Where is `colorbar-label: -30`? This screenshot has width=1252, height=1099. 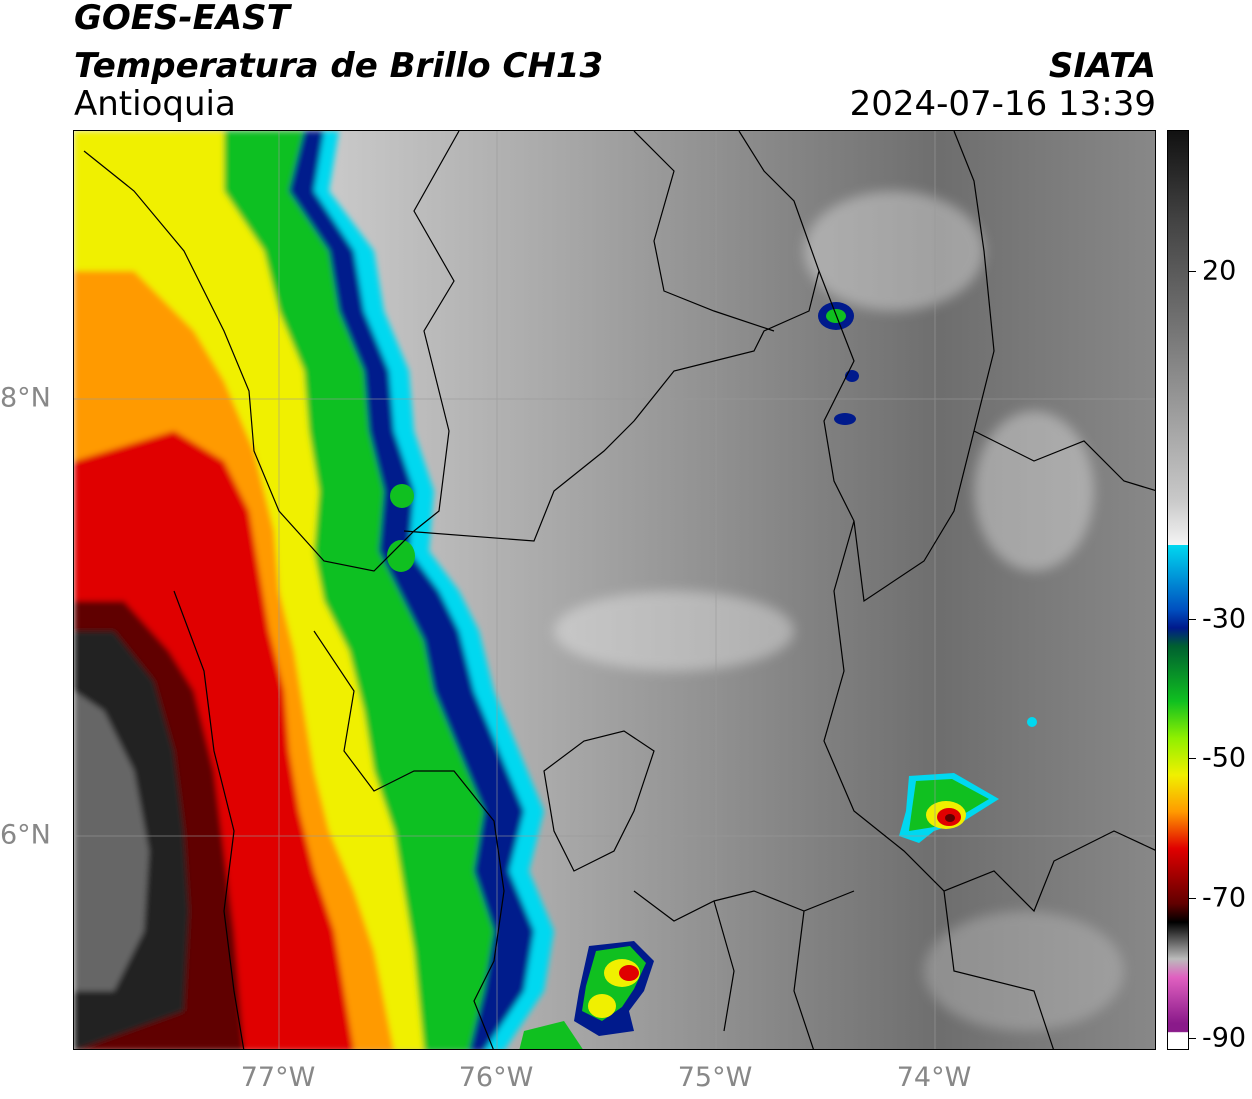
colorbar-label: -30 is located at coordinates (1224, 619).